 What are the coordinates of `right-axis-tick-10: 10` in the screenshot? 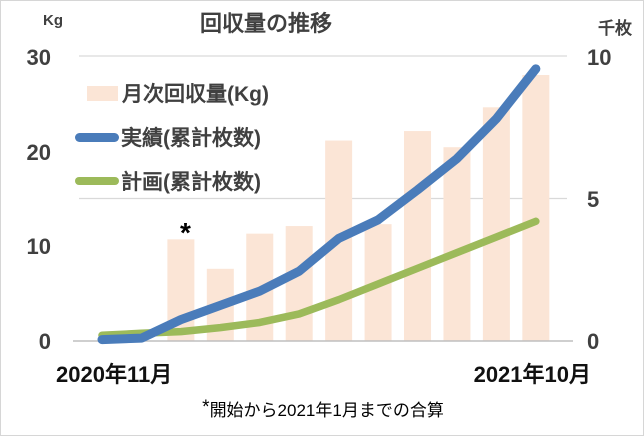 It's located at (599, 57).